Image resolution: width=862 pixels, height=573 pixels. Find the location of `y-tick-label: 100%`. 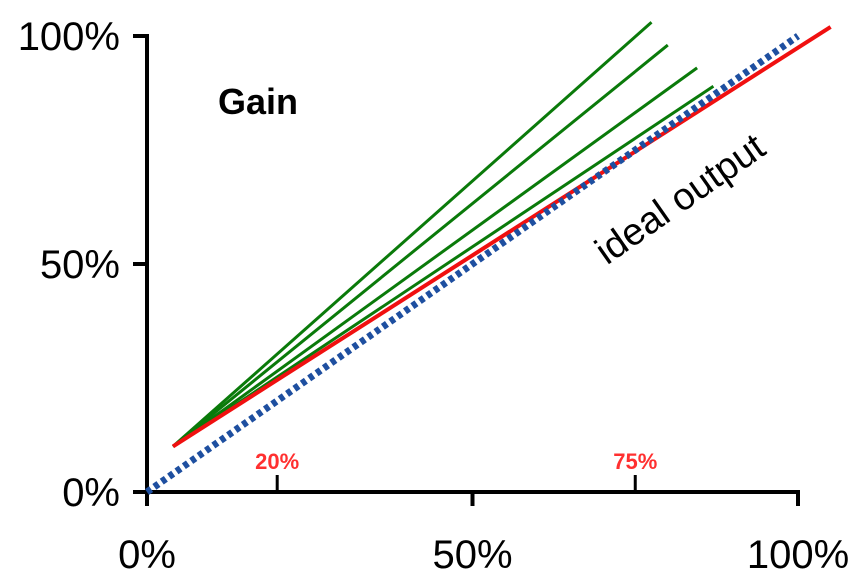

y-tick-label: 100% is located at coordinates (69, 37).